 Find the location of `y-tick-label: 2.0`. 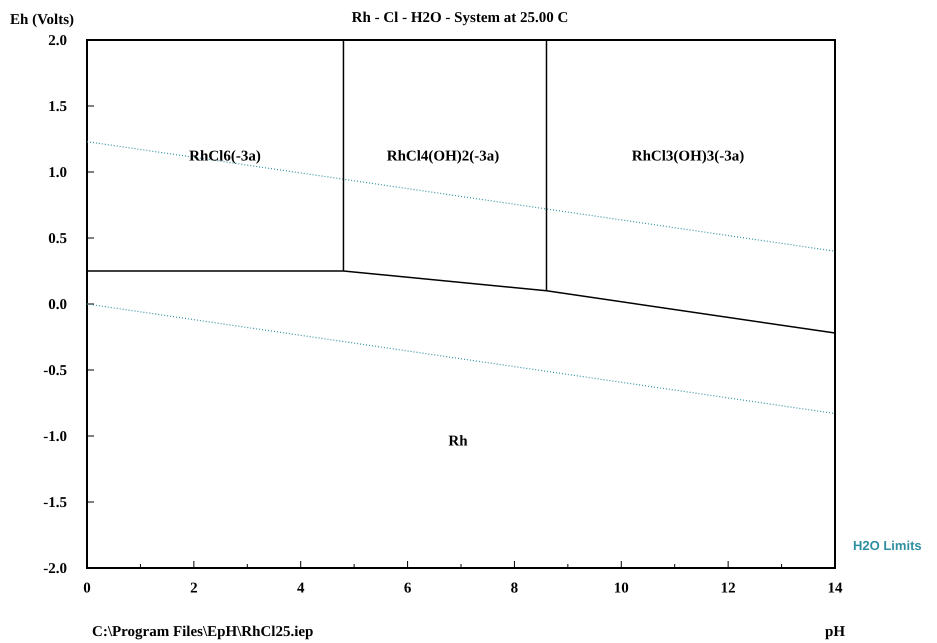

y-tick-label: 2.0 is located at coordinates (57, 40).